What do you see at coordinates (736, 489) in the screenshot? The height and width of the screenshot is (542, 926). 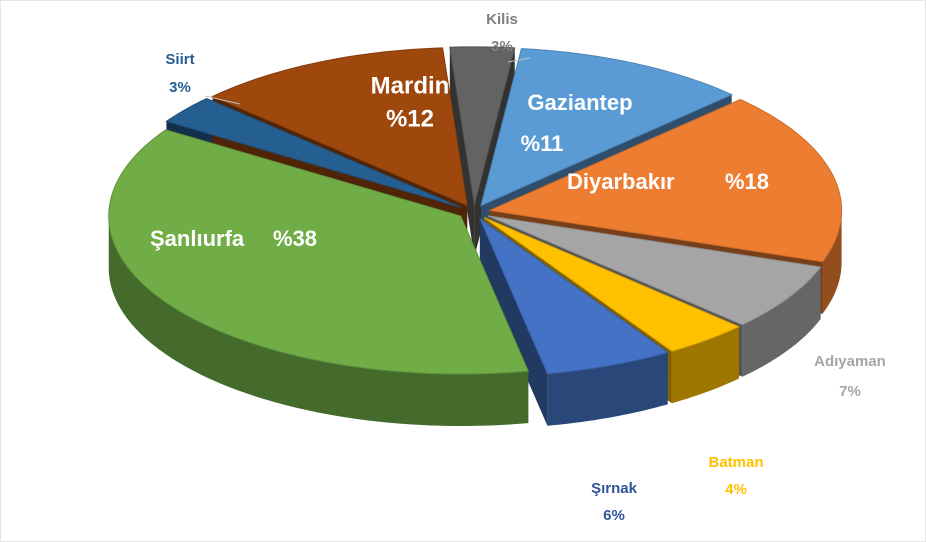 I see `slice-value-label: 4%` at bounding box center [736, 489].